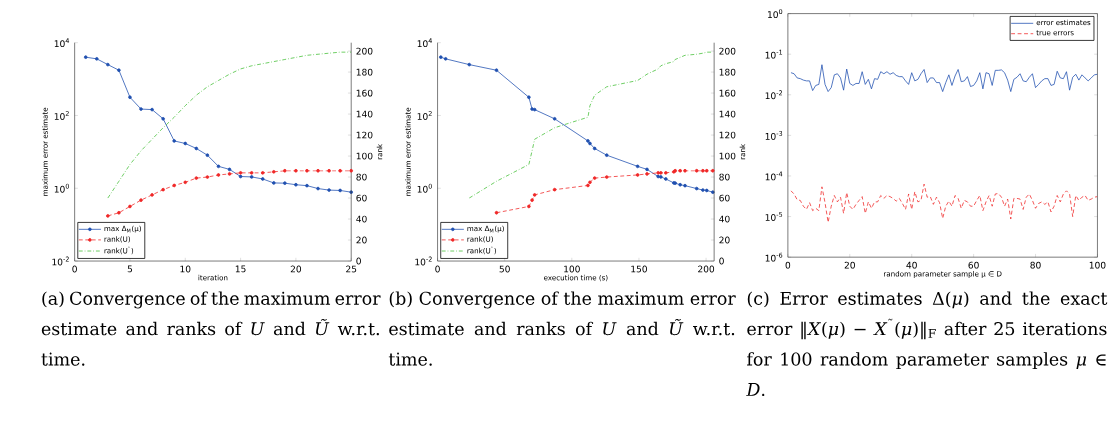  What do you see at coordinates (562, 328) in the screenshot?
I see `text: (b) Convergence of the maximum error estimate and ranks of U and Ũ w.r.t. time.` at bounding box center [562, 328].